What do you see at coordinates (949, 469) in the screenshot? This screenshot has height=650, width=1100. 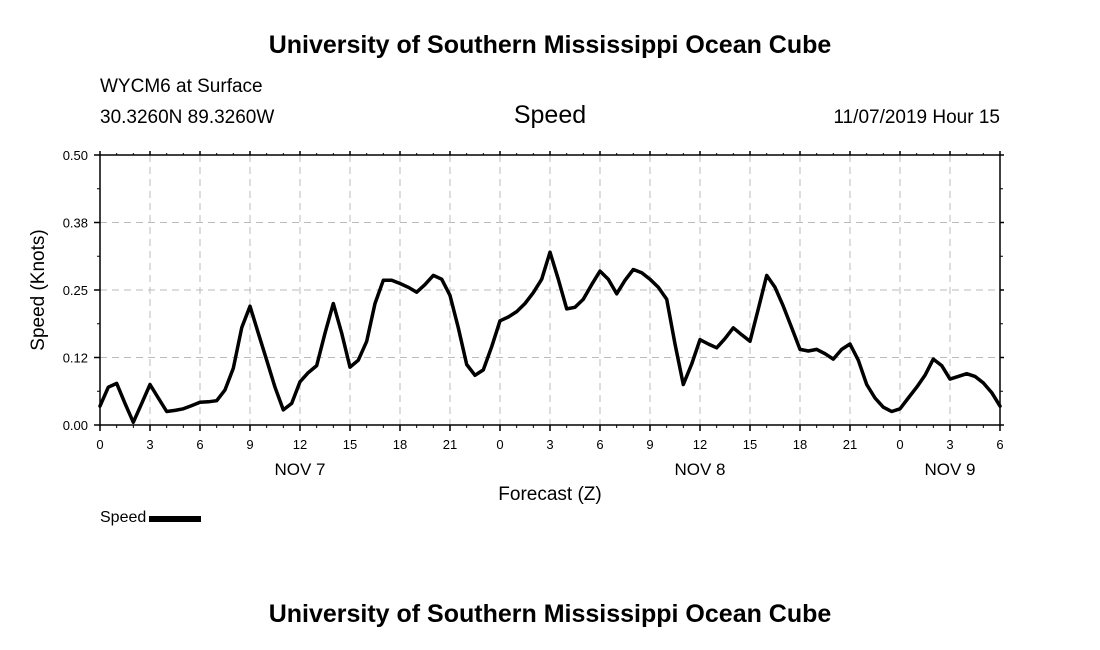 I see `day-label: NOV 9` at bounding box center [949, 469].